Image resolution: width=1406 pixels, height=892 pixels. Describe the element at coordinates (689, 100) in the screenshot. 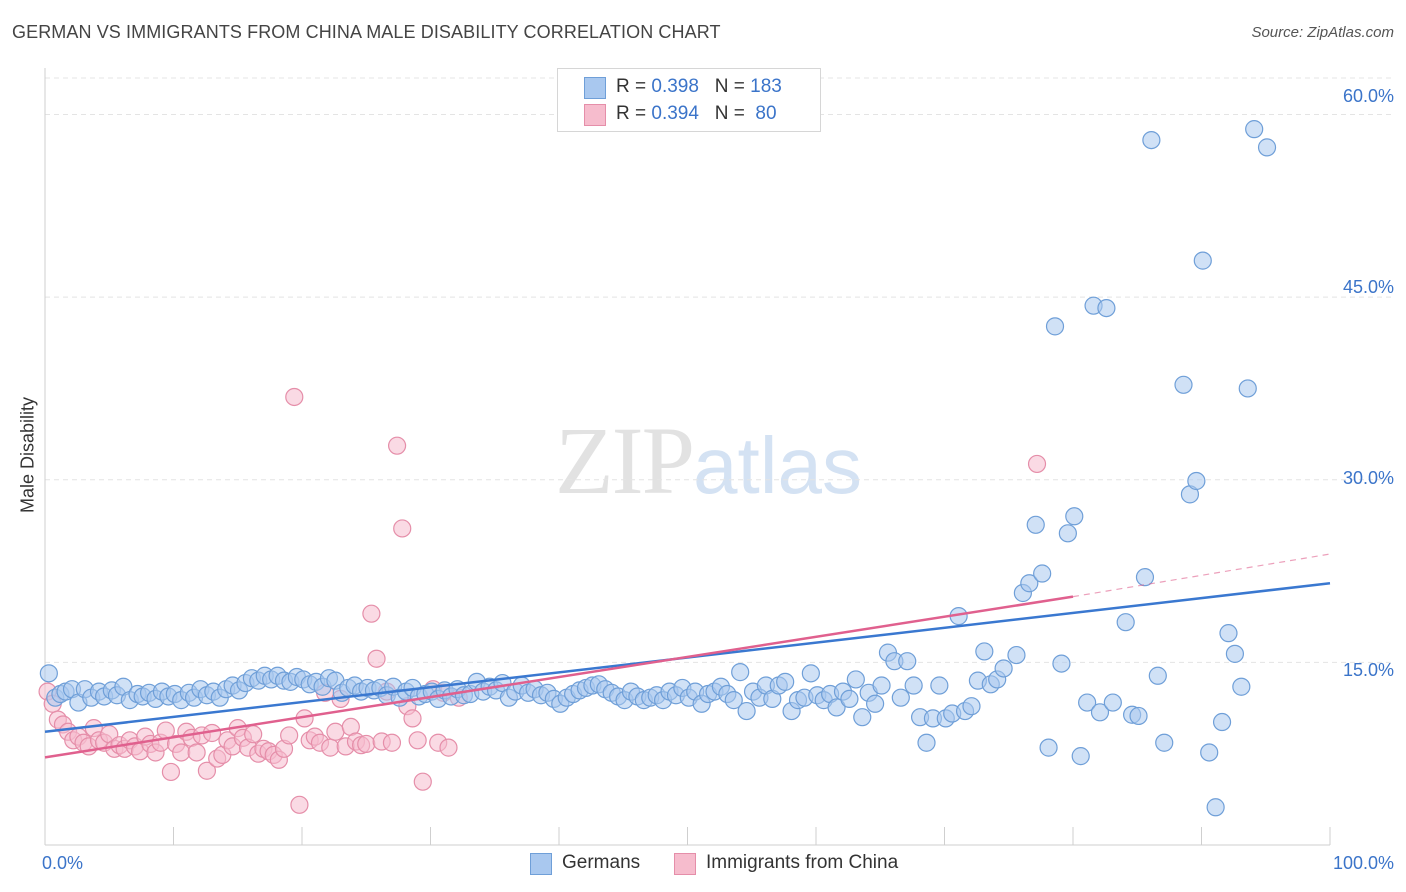

I see `correlation-legend: R = 0.398 N = 183 R = 0.394 N = 80` at that location.